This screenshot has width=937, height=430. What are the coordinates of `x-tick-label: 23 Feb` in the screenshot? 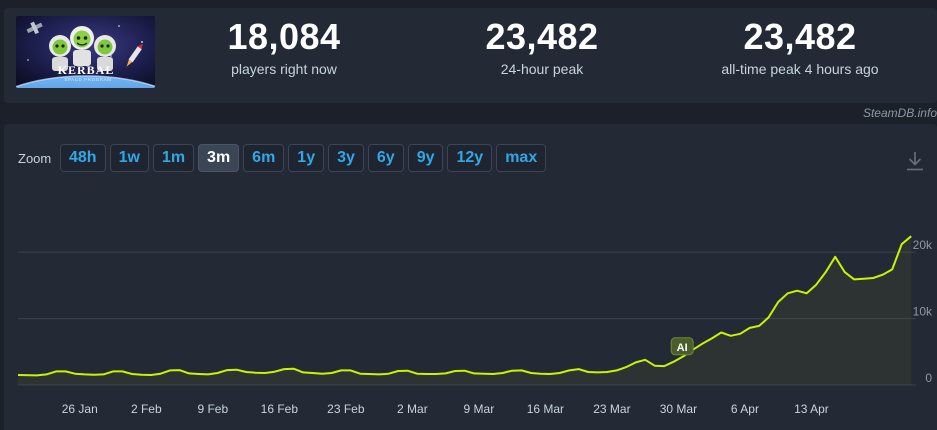 It's located at (346, 409).